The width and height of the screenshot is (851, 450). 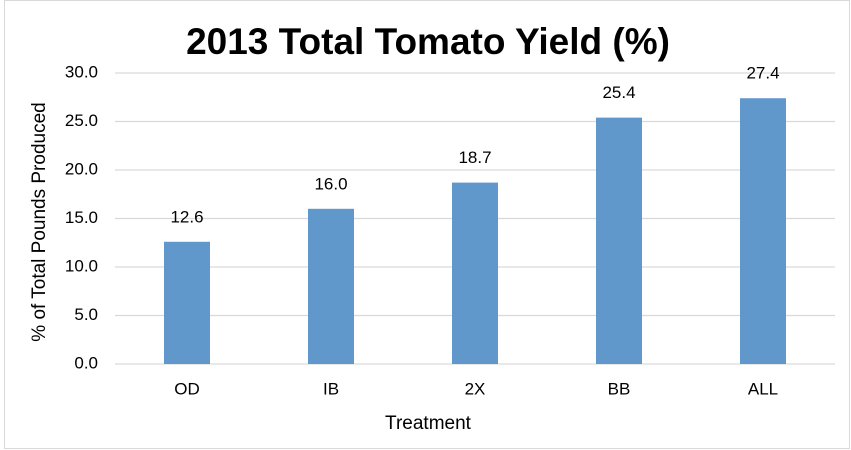 I want to click on y-tick-label: 25.0, so click(x=81, y=120).